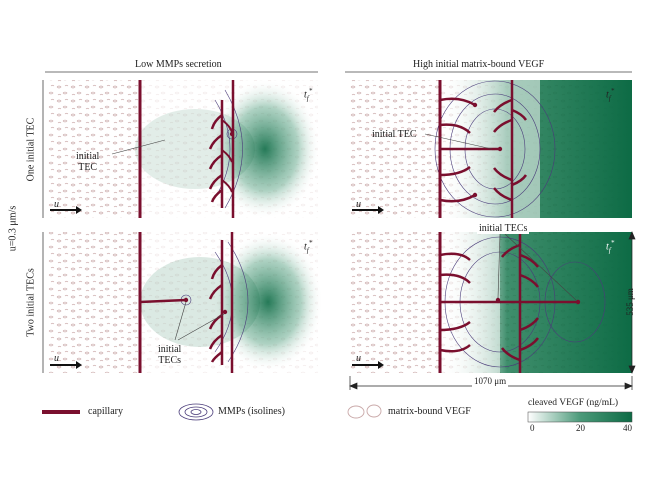  I want to click on annotation-initial-tecs-bottom-left: initial TECs, so click(170, 355).